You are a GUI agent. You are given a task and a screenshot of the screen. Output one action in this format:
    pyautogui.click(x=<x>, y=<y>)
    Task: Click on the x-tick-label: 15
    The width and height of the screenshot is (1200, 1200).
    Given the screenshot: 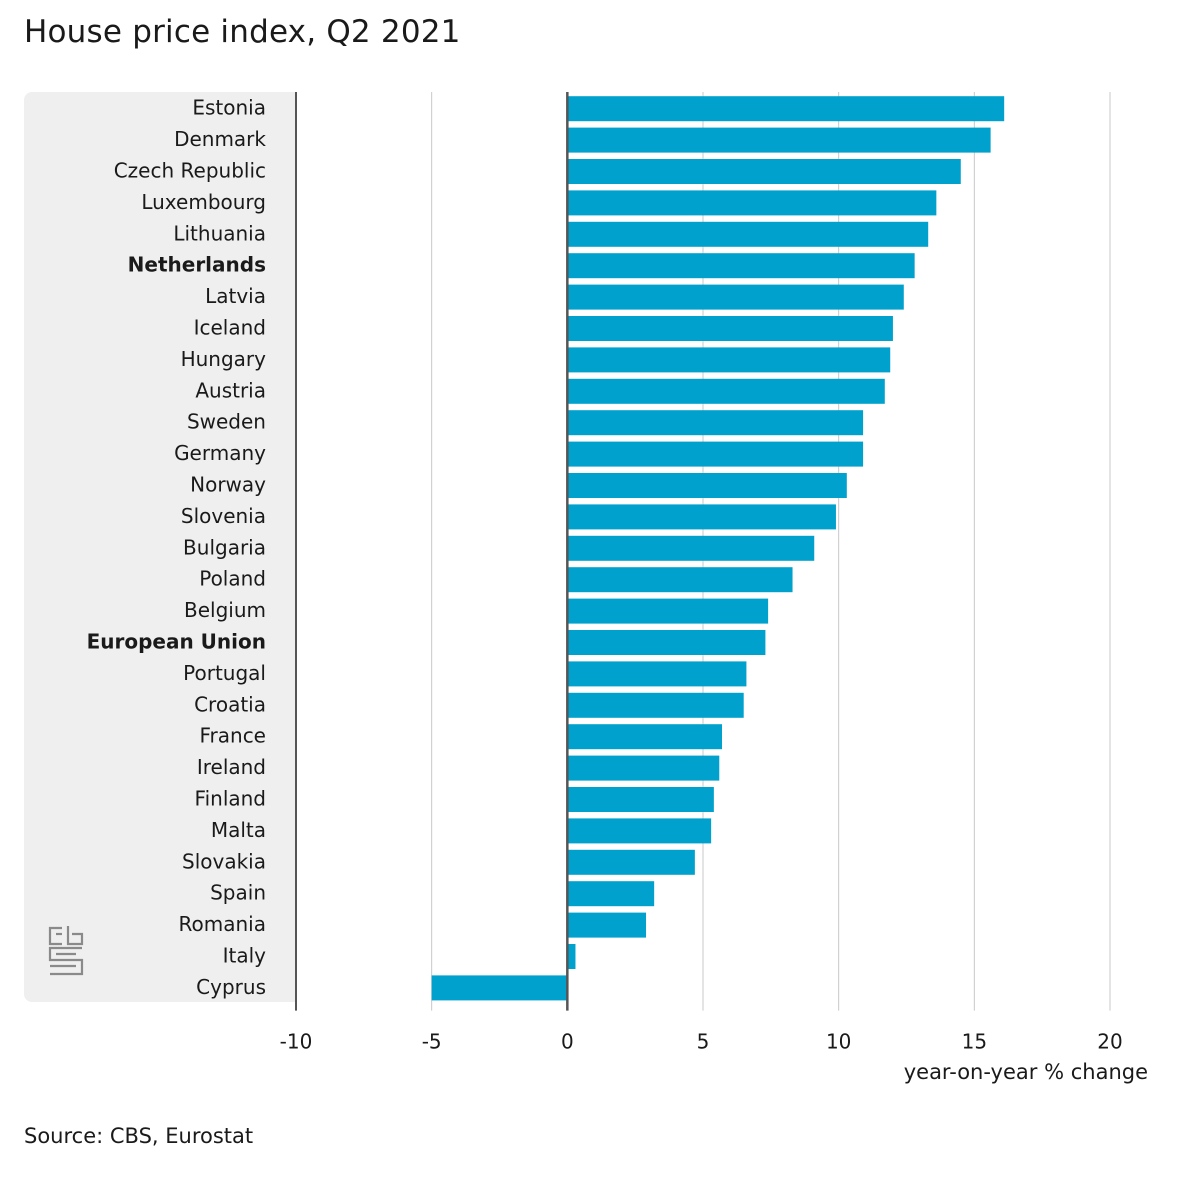 What is the action you would take?
    pyautogui.click(x=974, y=1042)
    